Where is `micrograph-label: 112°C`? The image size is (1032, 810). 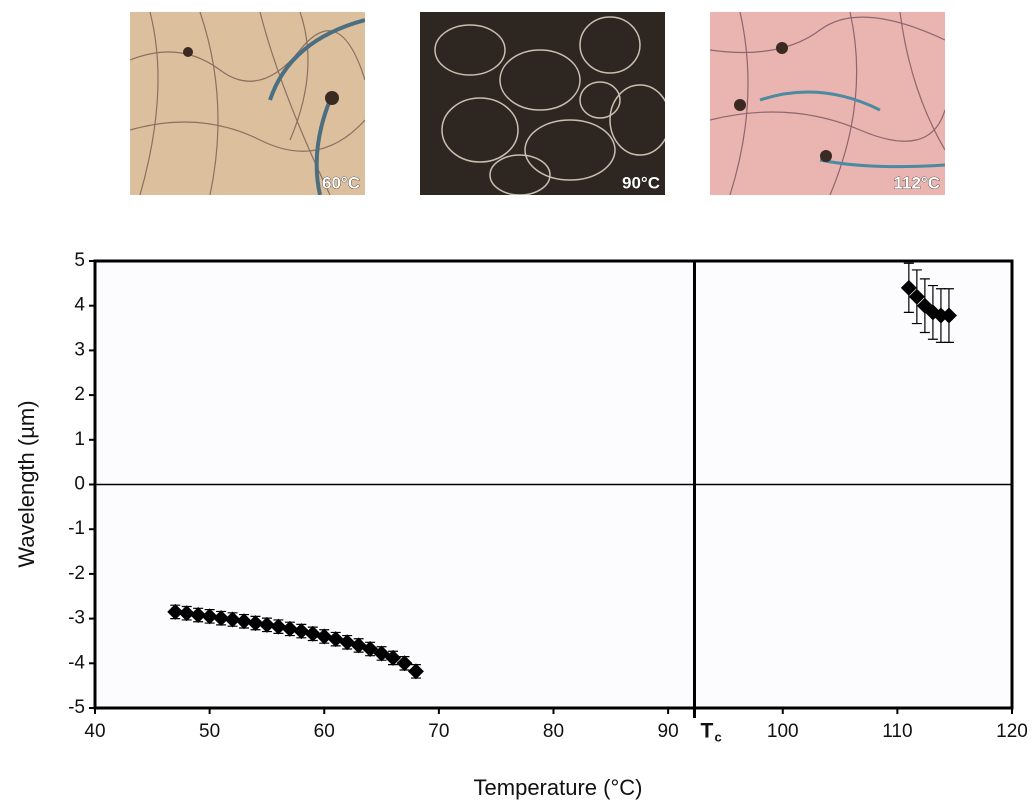
micrograph-label: 112°C is located at coordinates (916, 182).